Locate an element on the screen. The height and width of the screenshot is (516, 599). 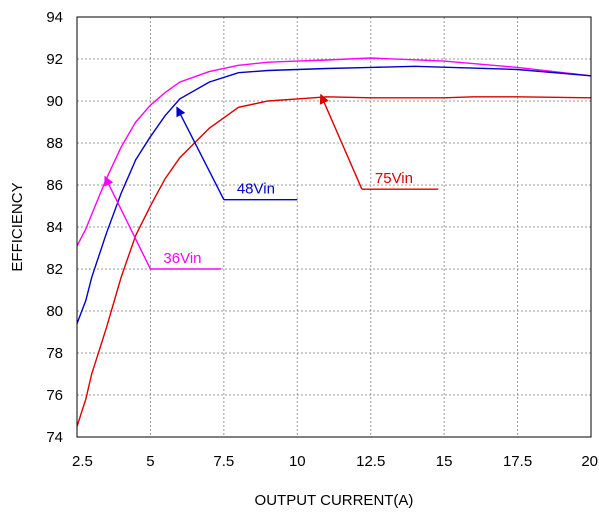
y-tick-label: 94 is located at coordinates (54, 17).